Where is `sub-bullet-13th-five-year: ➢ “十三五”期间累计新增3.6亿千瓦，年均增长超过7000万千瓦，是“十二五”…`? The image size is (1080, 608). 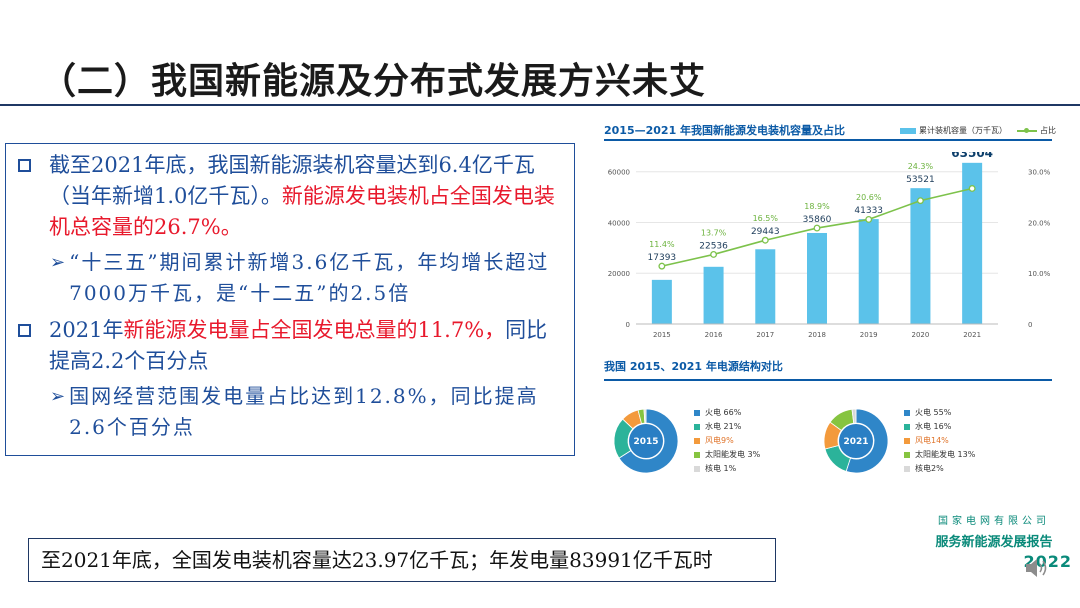 sub-bullet-13th-five-year: ➢ “十三五”期间累计新增3.6亿千瓦，年均增长超过7000万千瓦，是“十二五”… is located at coordinates (309, 278).